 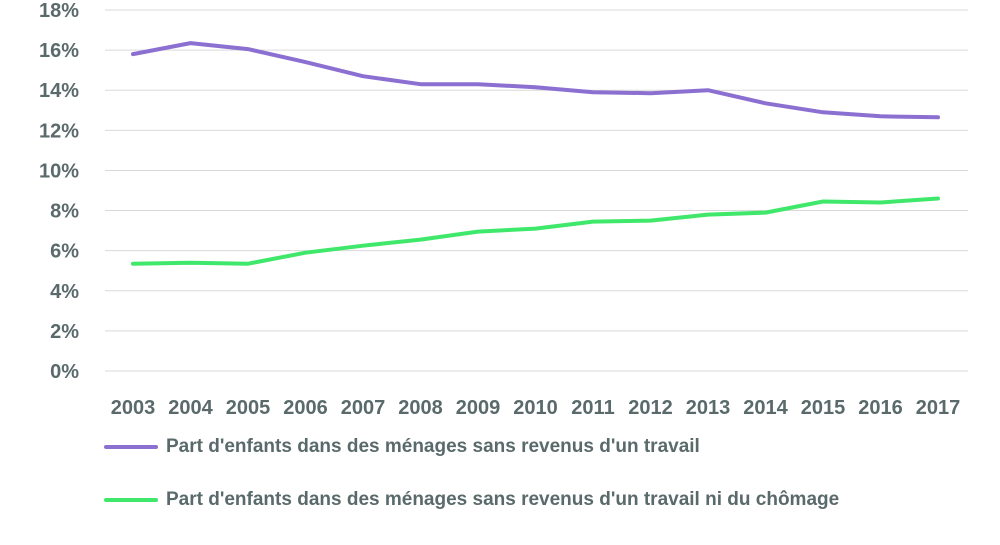 I want to click on x-tick-label: 2007, so click(x=363, y=408).